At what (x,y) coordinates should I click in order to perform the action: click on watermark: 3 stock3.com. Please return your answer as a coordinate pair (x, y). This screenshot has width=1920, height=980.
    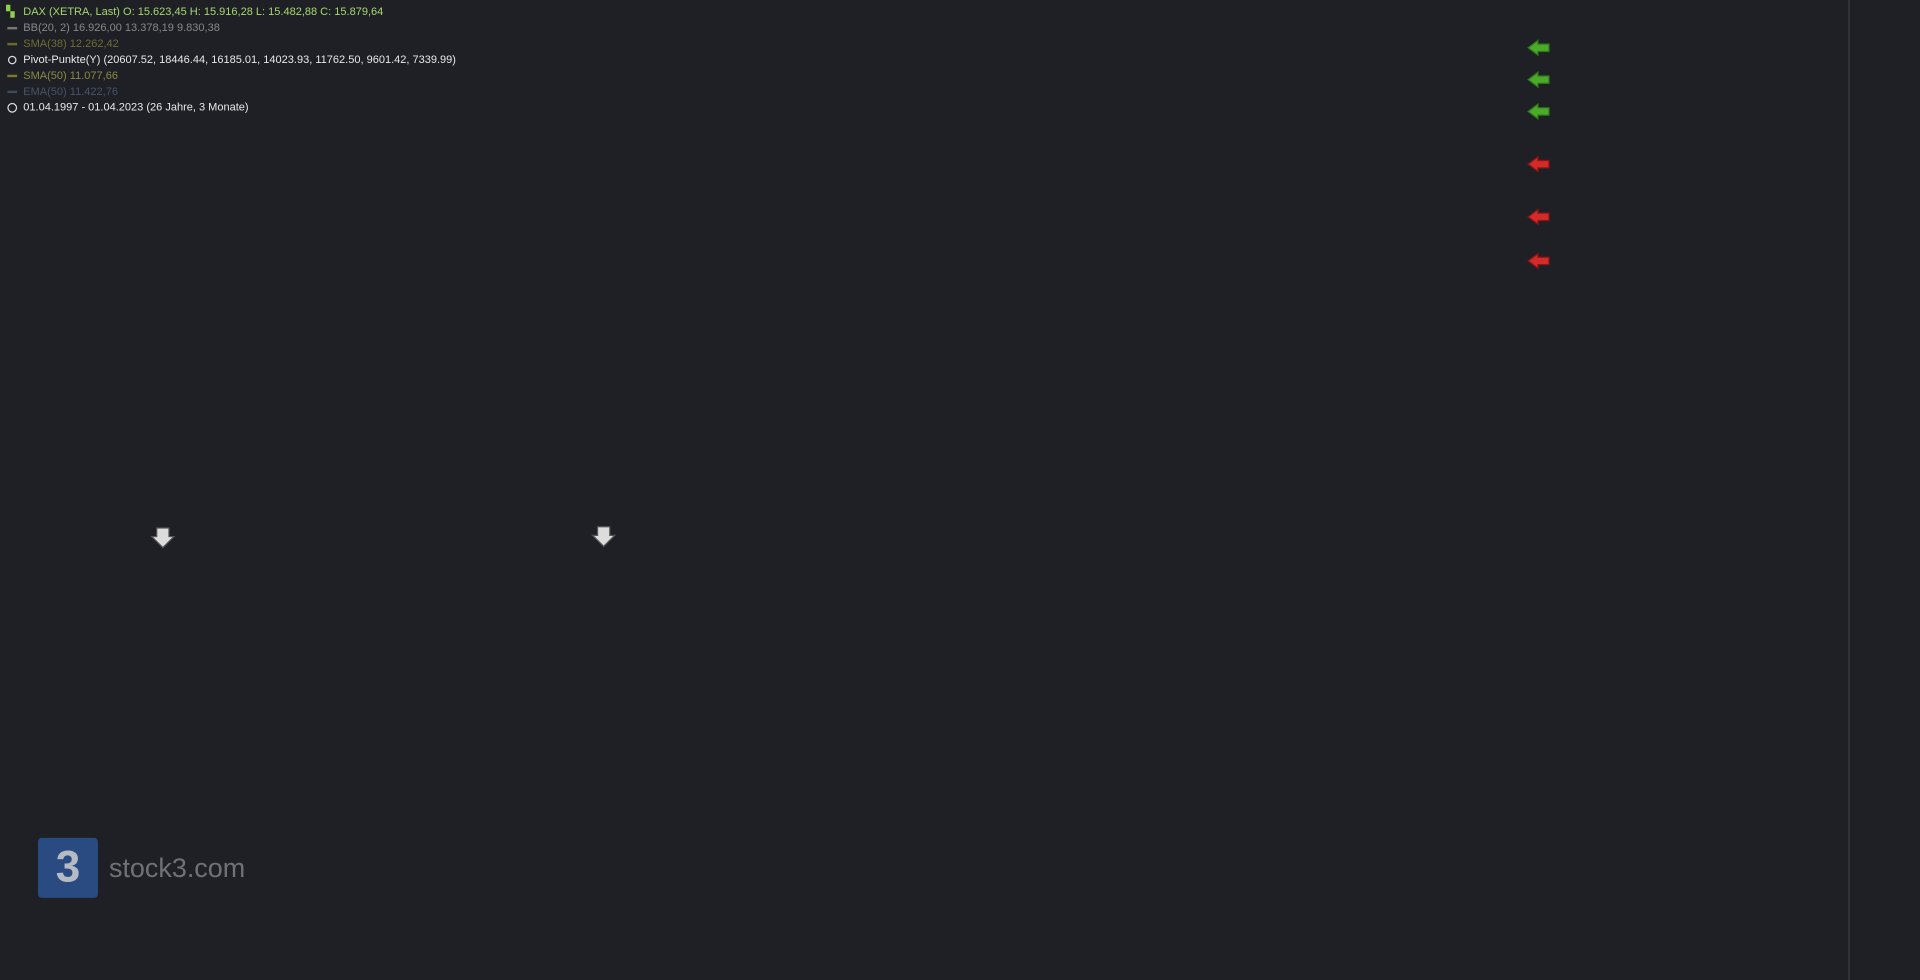
    Looking at the image, I should click on (141, 867).